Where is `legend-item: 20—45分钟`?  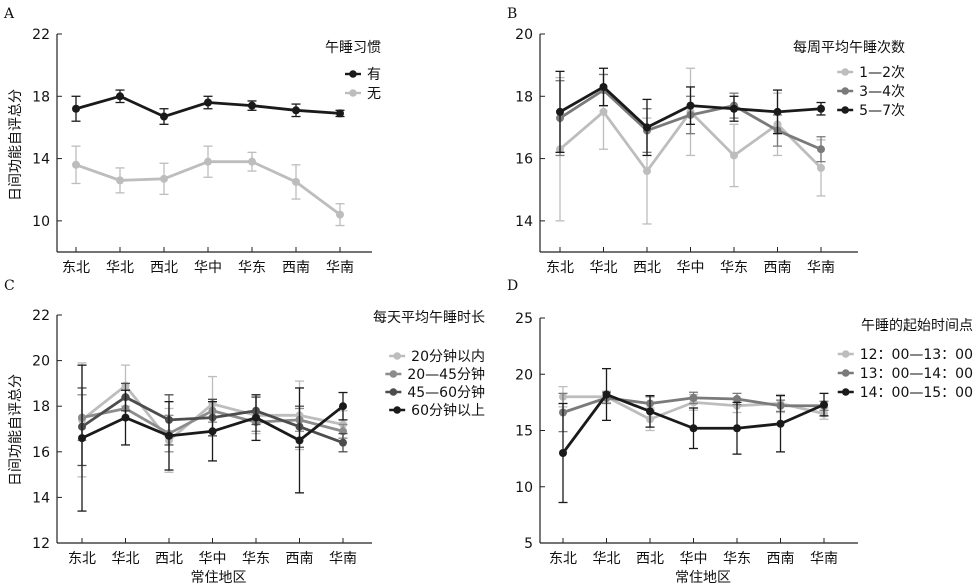 legend-item: 20—45分钟 is located at coordinates (435, 374).